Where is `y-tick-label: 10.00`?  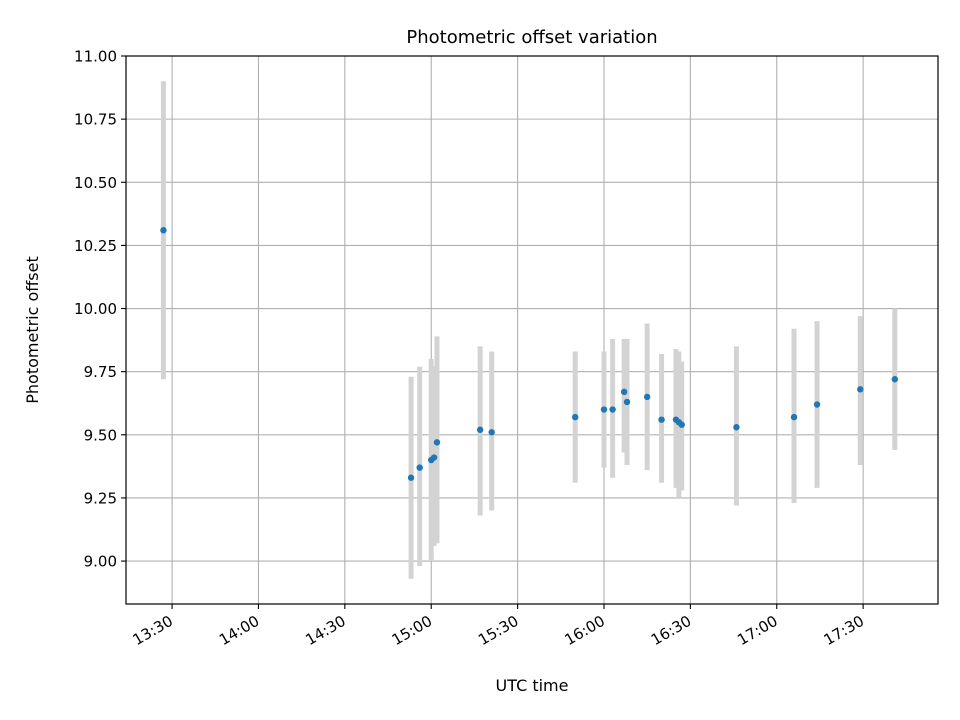 y-tick-label: 10.00 is located at coordinates (95, 309).